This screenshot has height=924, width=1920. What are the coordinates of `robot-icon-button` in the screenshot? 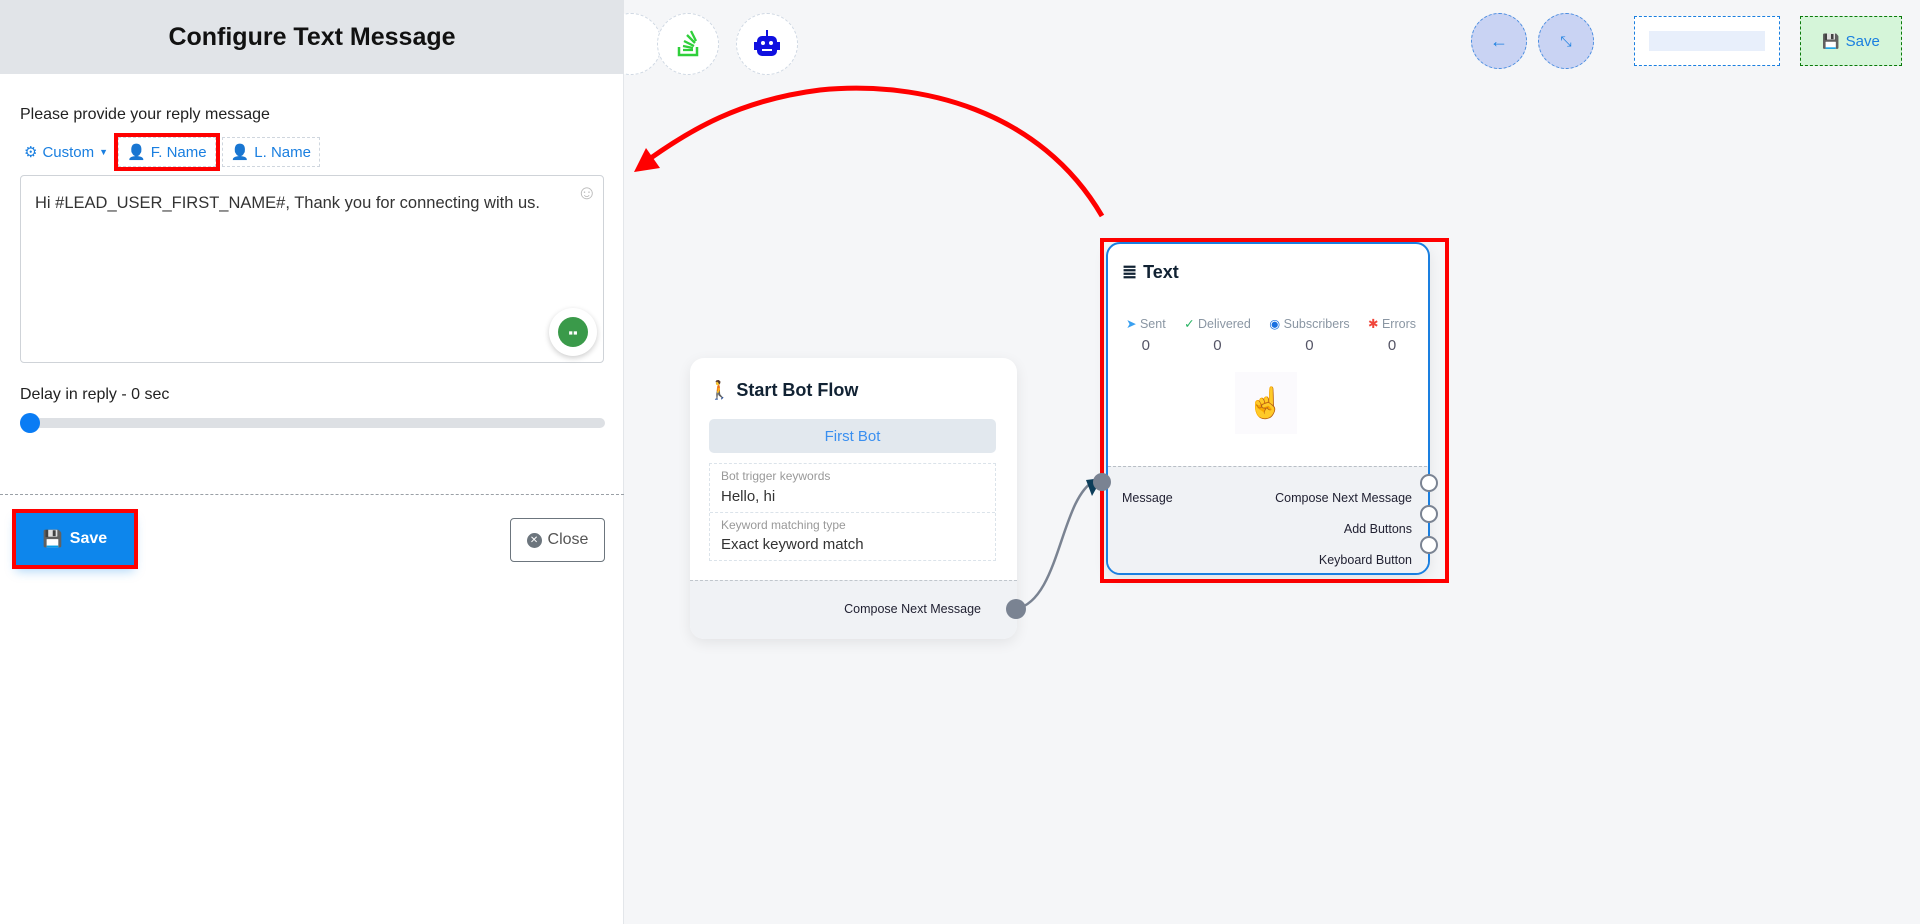 It's located at (767, 44).